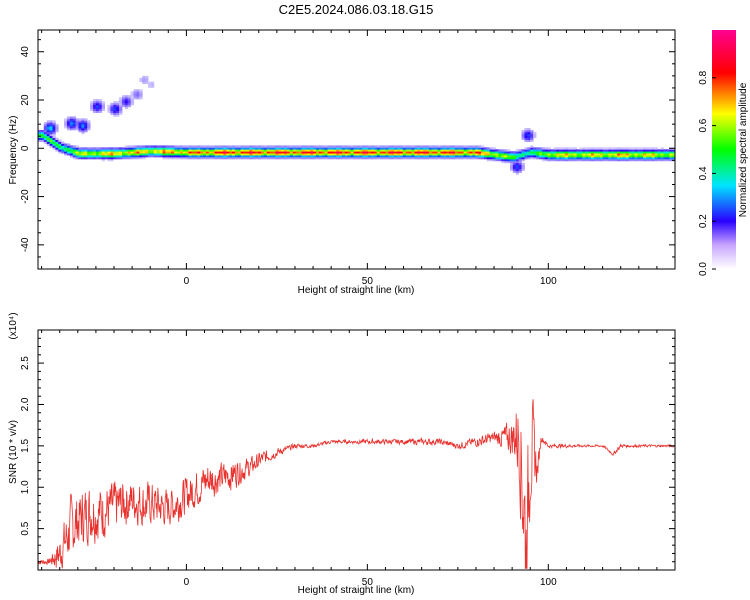 The height and width of the screenshot is (600, 750). Describe the element at coordinates (368, 582) in the screenshot. I see `x-tick-label: 50` at that location.